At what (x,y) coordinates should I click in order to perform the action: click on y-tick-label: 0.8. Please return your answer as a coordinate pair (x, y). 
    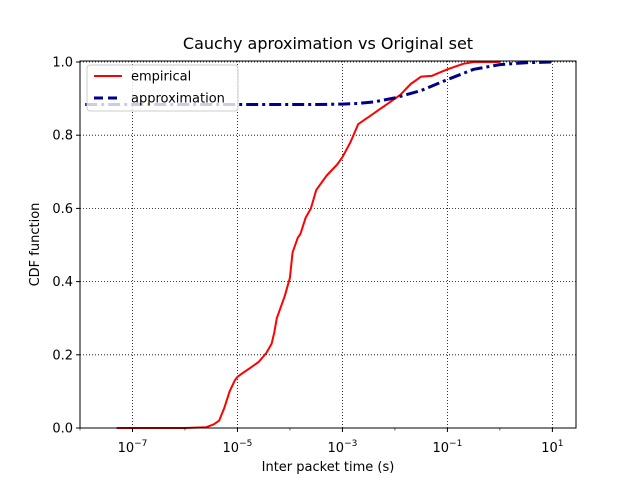
    Looking at the image, I should click on (62, 136).